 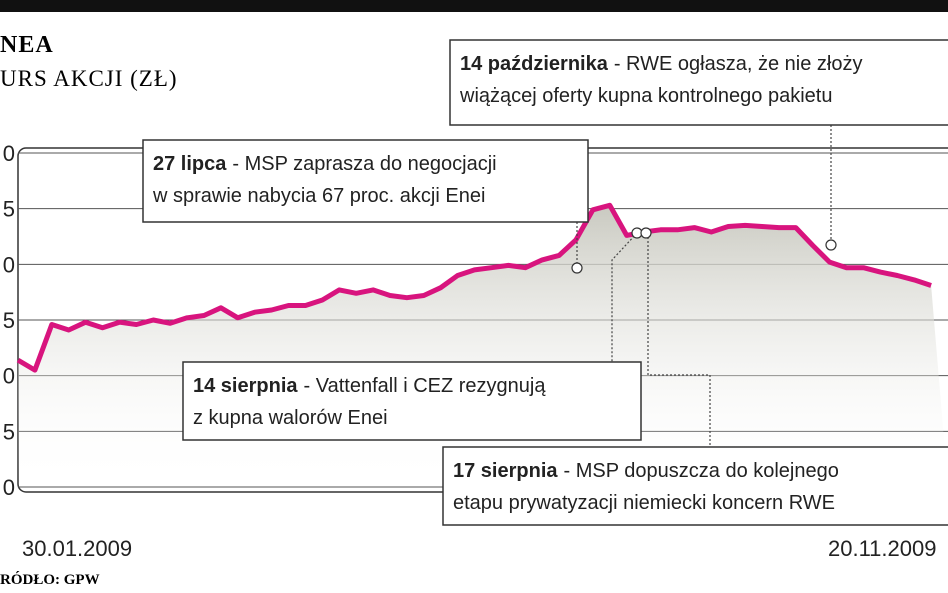 I want to click on top-bar, so click(x=474, y=6).